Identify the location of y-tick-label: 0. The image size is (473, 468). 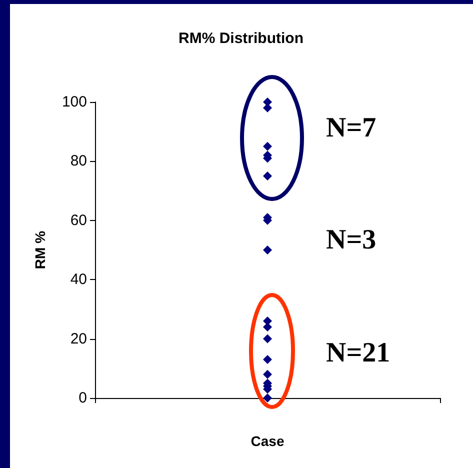
(82, 398).